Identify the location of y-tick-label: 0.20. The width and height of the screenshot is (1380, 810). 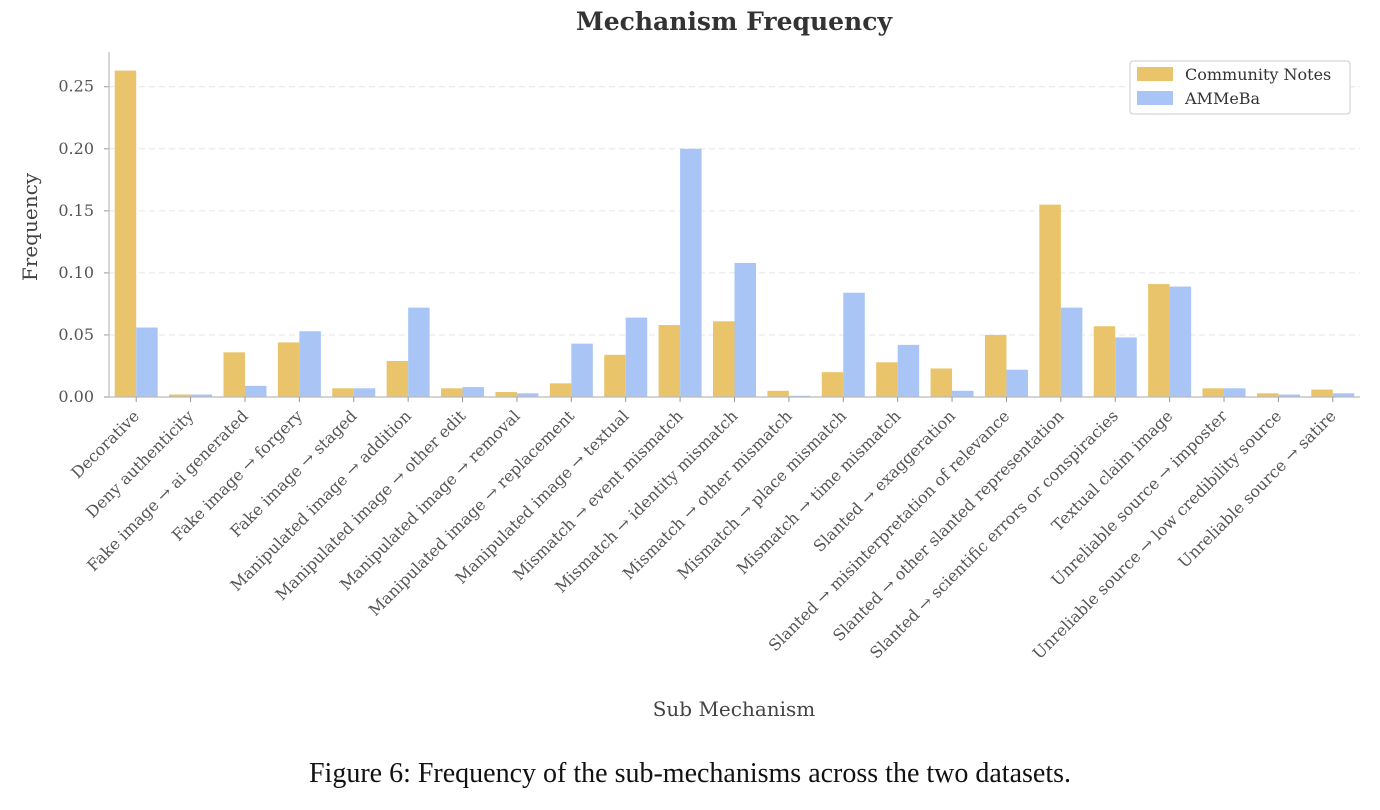
(76, 148).